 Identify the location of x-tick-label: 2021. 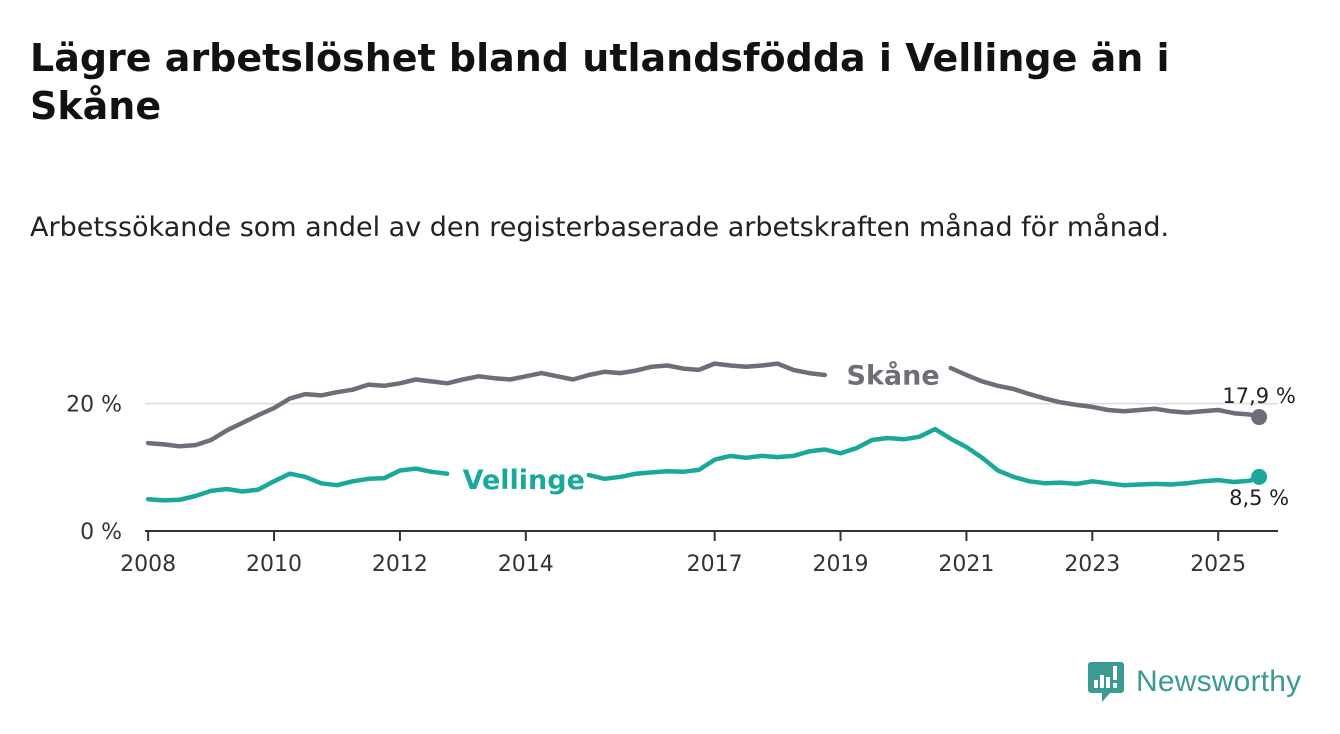
(966, 564).